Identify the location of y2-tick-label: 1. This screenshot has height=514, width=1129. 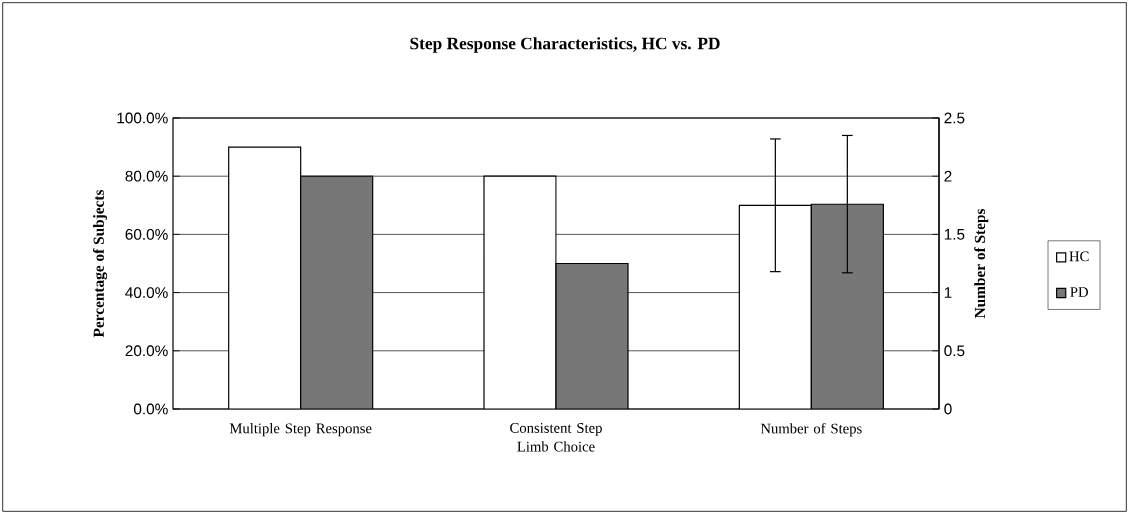
(948, 292).